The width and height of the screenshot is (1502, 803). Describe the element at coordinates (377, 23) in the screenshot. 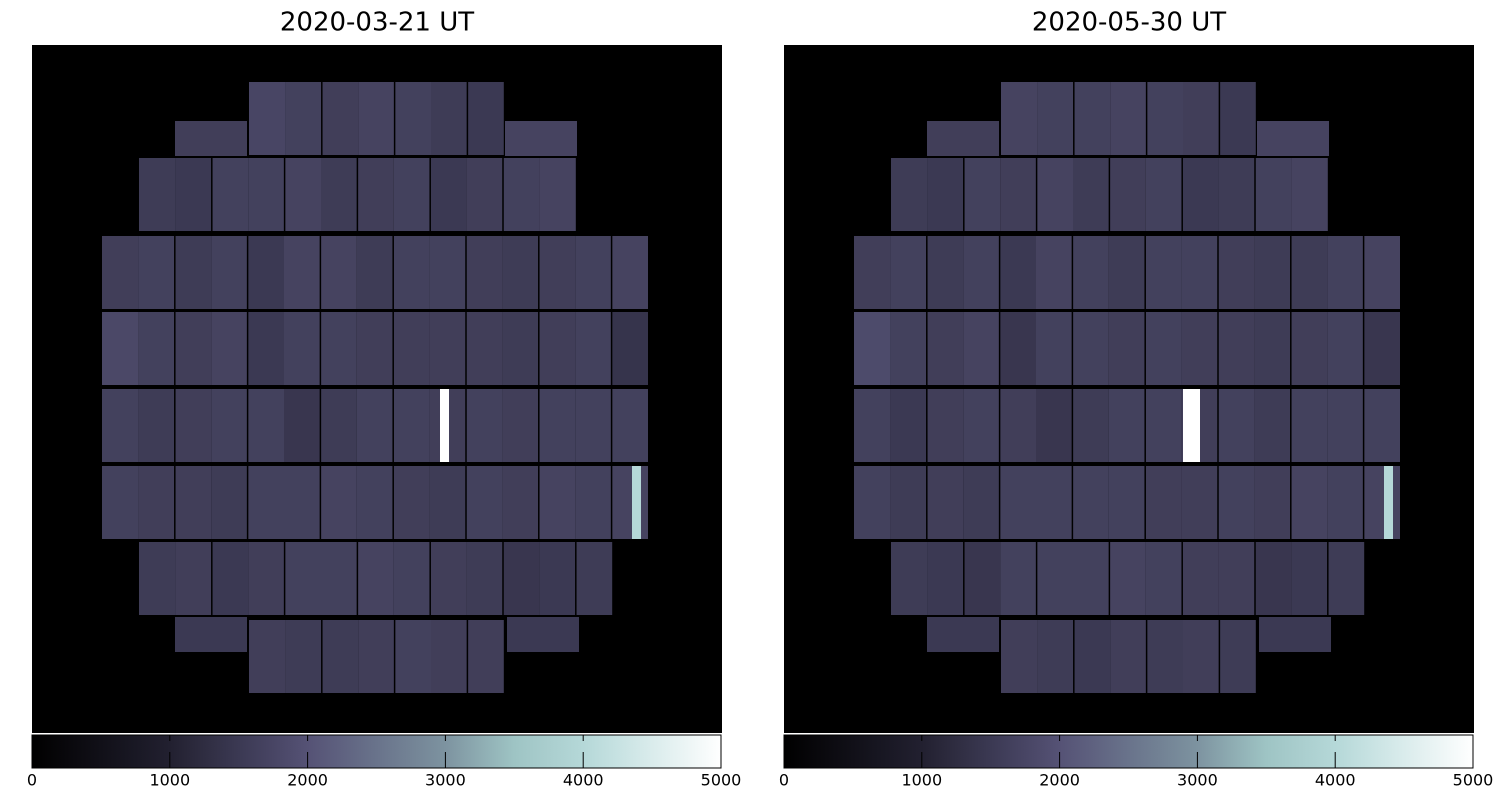

I see `panel-title: 2020-03-21 UT` at that location.